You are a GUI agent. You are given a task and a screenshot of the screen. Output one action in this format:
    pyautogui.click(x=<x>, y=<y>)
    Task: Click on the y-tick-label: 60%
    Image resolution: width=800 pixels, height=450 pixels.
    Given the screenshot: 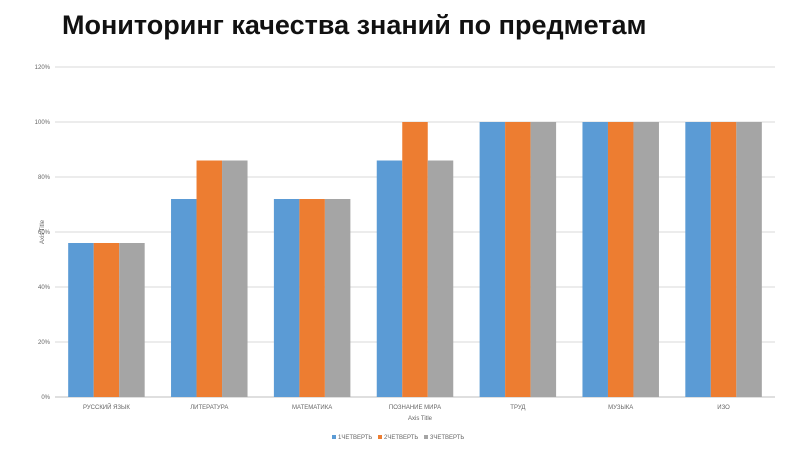 What is the action you would take?
    pyautogui.click(x=44, y=233)
    